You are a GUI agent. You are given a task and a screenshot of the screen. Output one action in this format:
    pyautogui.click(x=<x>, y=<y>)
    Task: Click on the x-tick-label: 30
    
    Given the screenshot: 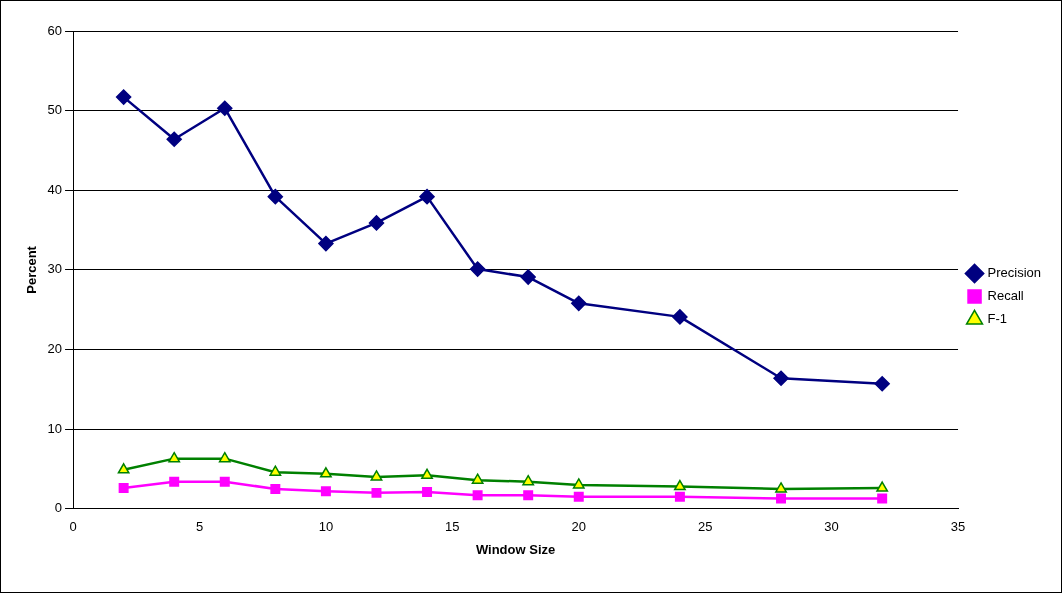 What is the action you would take?
    pyautogui.click(x=831, y=527)
    